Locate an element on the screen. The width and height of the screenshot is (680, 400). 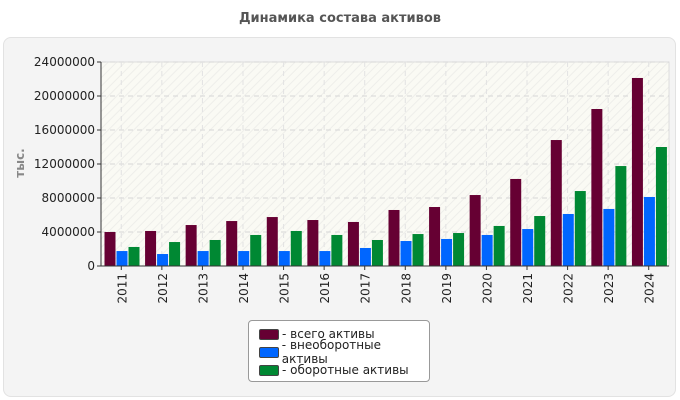
x-tick-label: 2012 is located at coordinates (163, 288).